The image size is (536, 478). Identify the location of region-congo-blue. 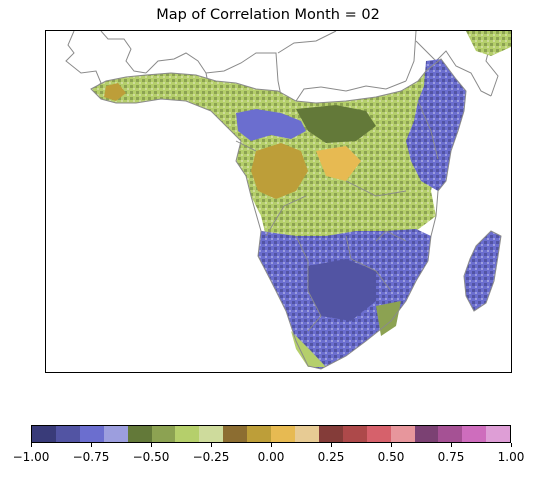
(271, 125).